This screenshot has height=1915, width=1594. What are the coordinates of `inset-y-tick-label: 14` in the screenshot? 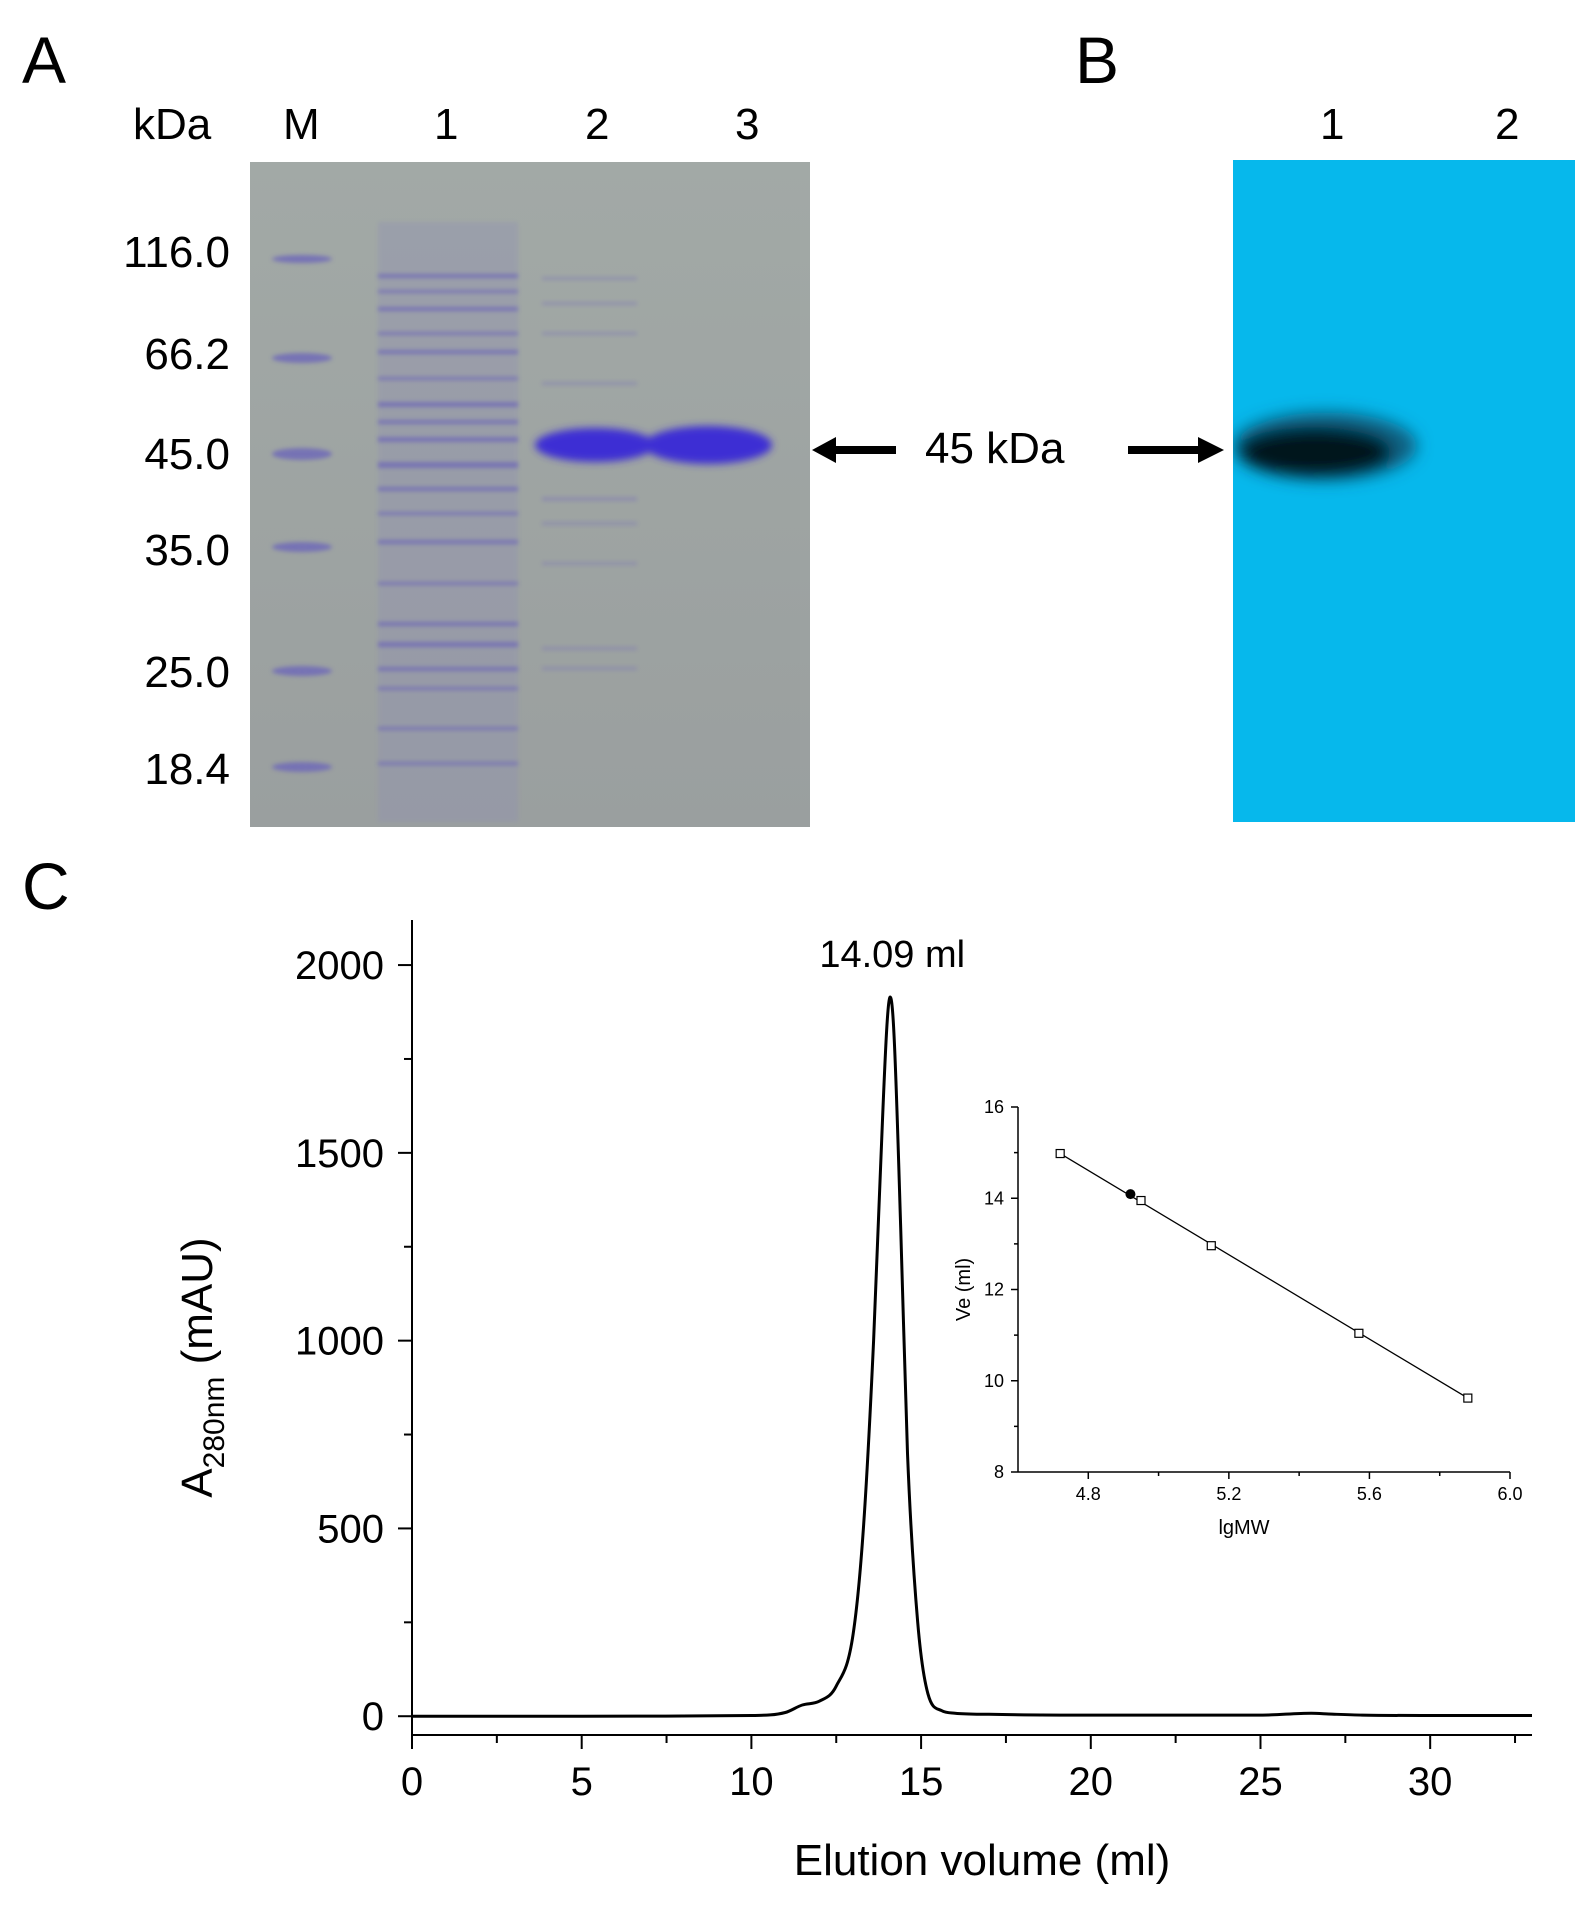 It's located at (994, 1198).